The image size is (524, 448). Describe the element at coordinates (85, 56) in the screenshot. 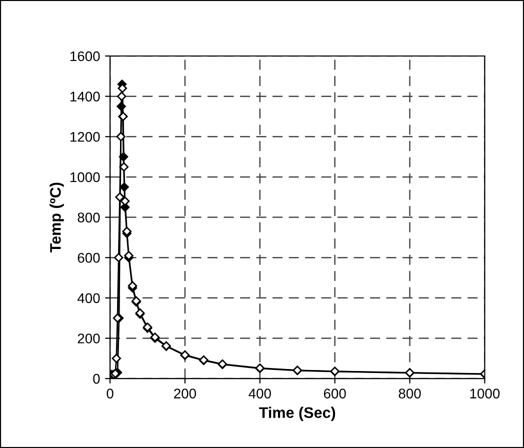

I see `y-tick-label: 1600` at that location.